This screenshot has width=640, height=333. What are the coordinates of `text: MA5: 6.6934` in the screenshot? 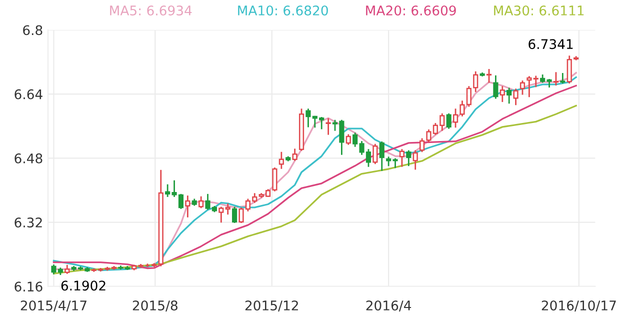 It's located at (151, 11).